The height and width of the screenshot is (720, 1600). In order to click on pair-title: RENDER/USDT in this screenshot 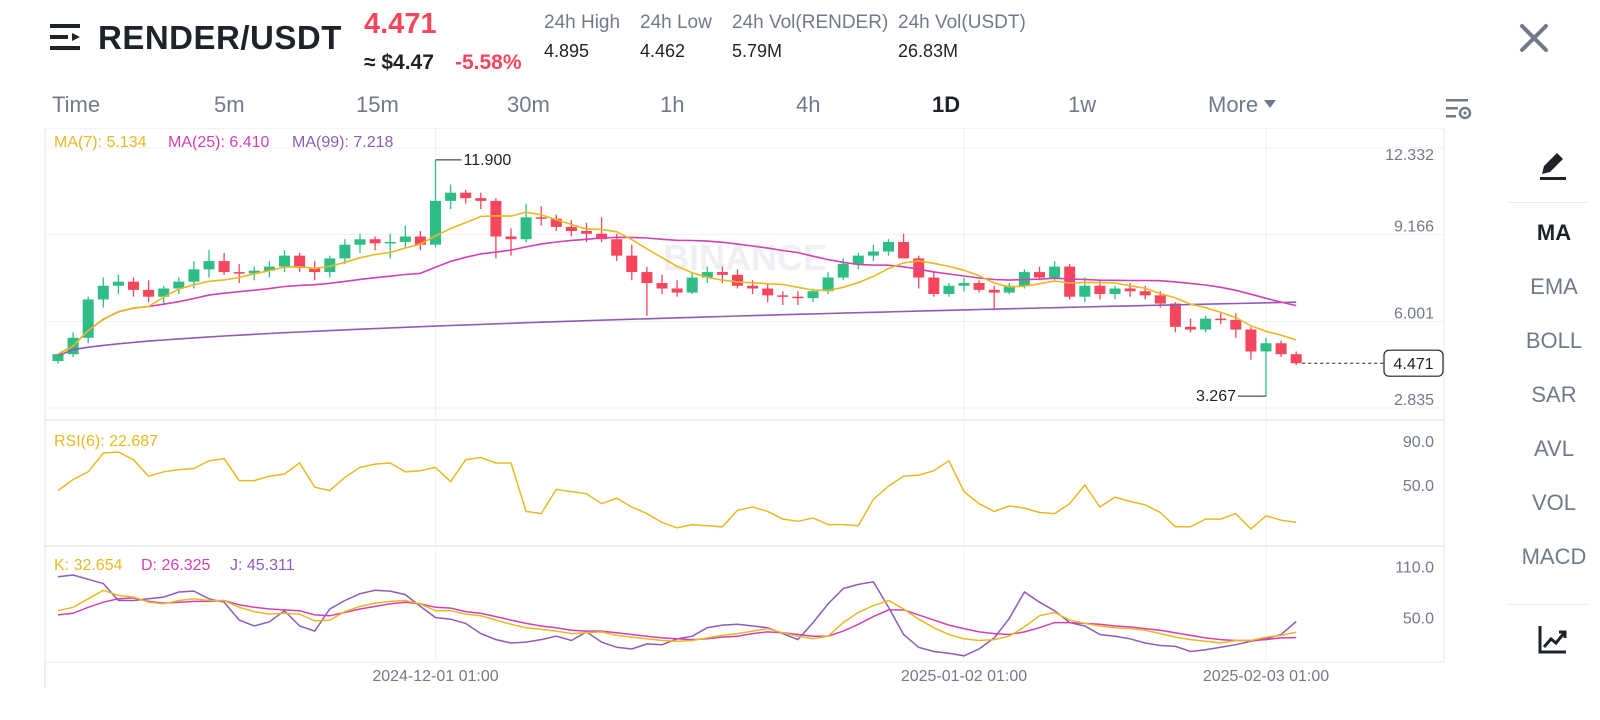, I will do `click(220, 37)`.